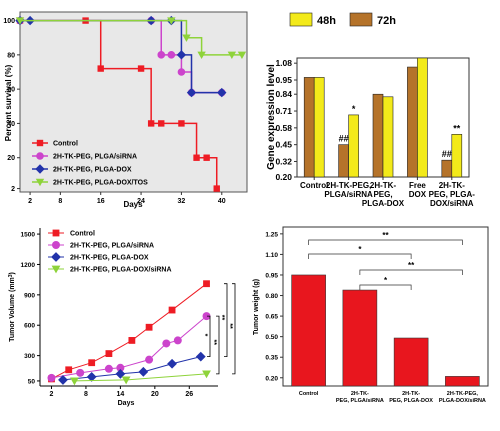 The width and height of the screenshot is (500, 431). Describe the element at coordinates (28, 265) in the screenshot. I see `tumor-volume-y-tick-label: 1200` at that location.